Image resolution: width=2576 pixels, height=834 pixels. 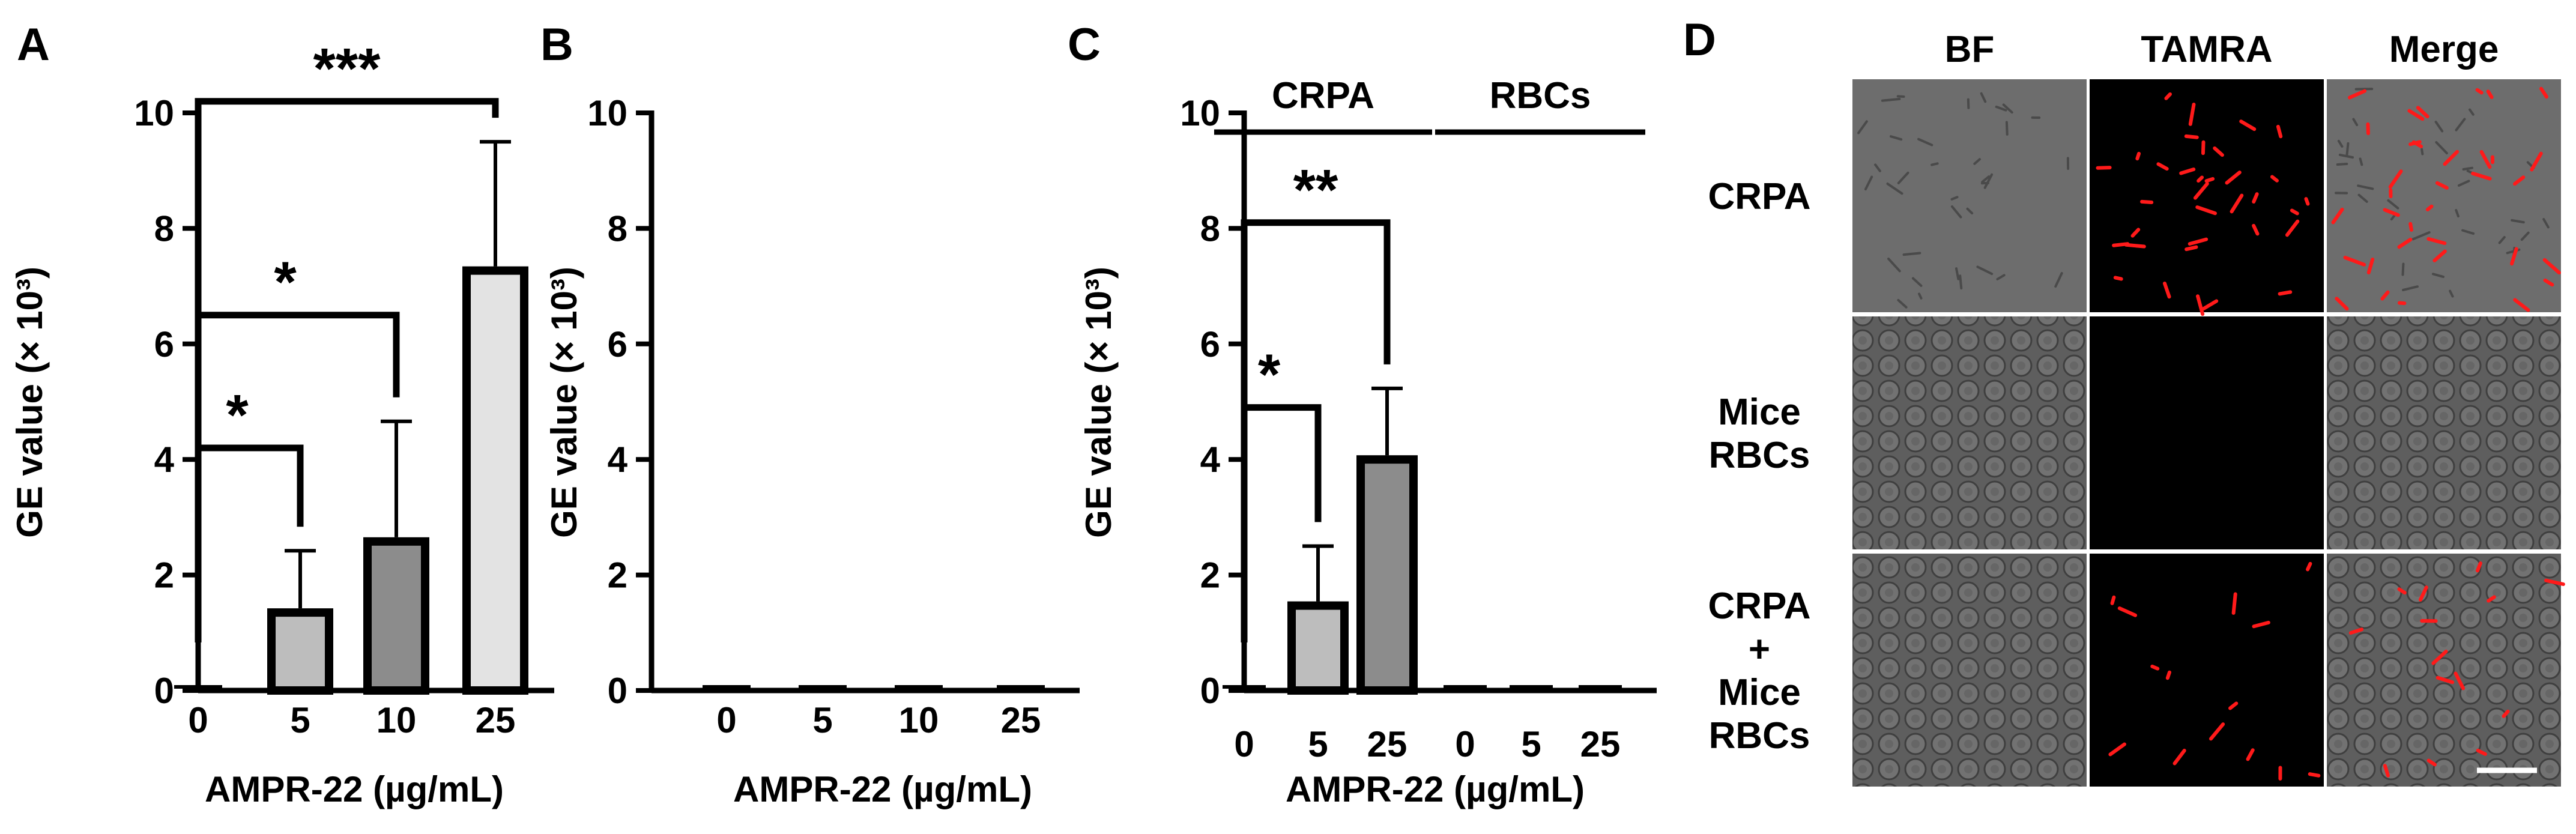 What do you see at coordinates (2206, 50) in the screenshot?
I see `column-header: TAMRA` at bounding box center [2206, 50].